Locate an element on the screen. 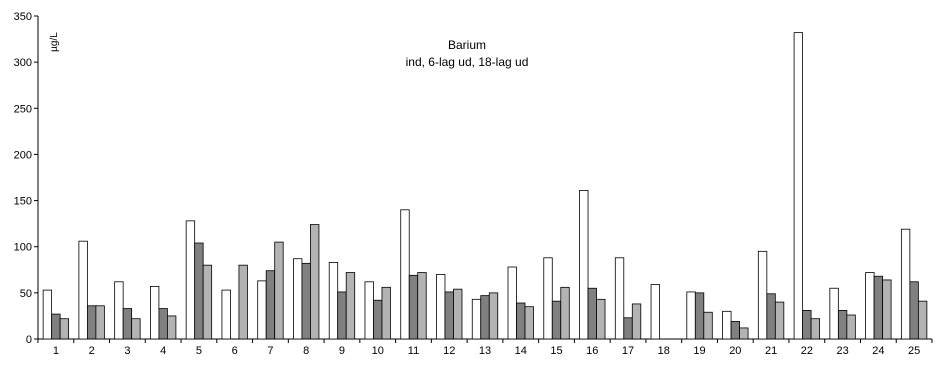 This screenshot has height=365, width=935. x-tick-label: 18 is located at coordinates (664, 351).